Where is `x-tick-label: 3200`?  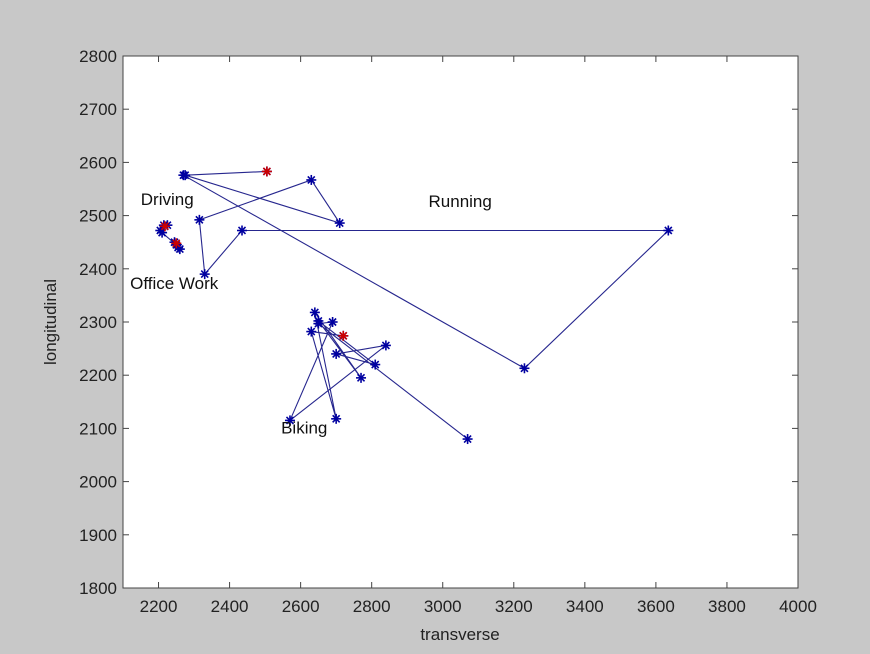
x-tick-label: 3200 is located at coordinates (514, 606).